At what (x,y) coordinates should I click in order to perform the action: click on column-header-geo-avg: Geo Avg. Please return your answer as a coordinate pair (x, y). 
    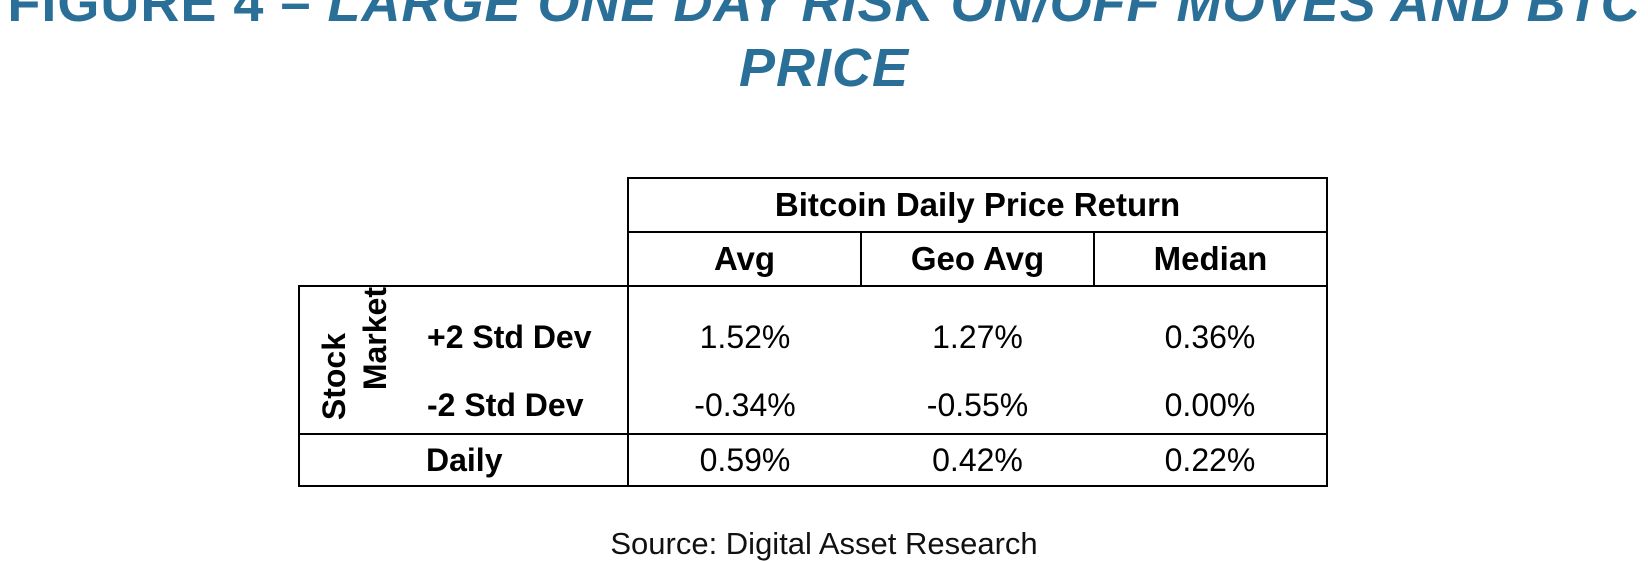
    Looking at the image, I should click on (977, 259).